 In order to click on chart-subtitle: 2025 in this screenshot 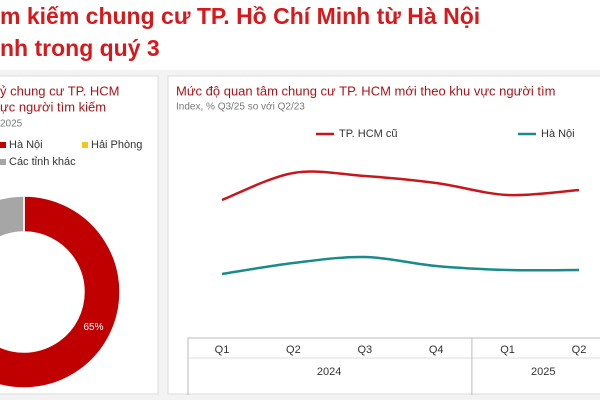, I will do `click(11, 124)`.